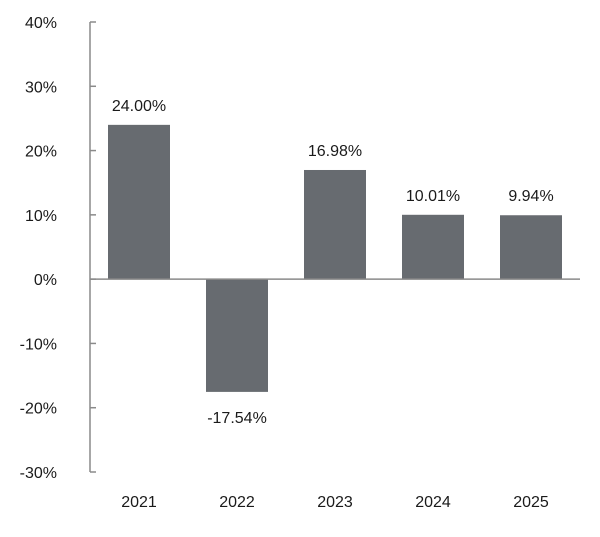 Image resolution: width=600 pixels, height=537 pixels. What do you see at coordinates (38, 409) in the screenshot?
I see `y-tick-label: -20%` at bounding box center [38, 409].